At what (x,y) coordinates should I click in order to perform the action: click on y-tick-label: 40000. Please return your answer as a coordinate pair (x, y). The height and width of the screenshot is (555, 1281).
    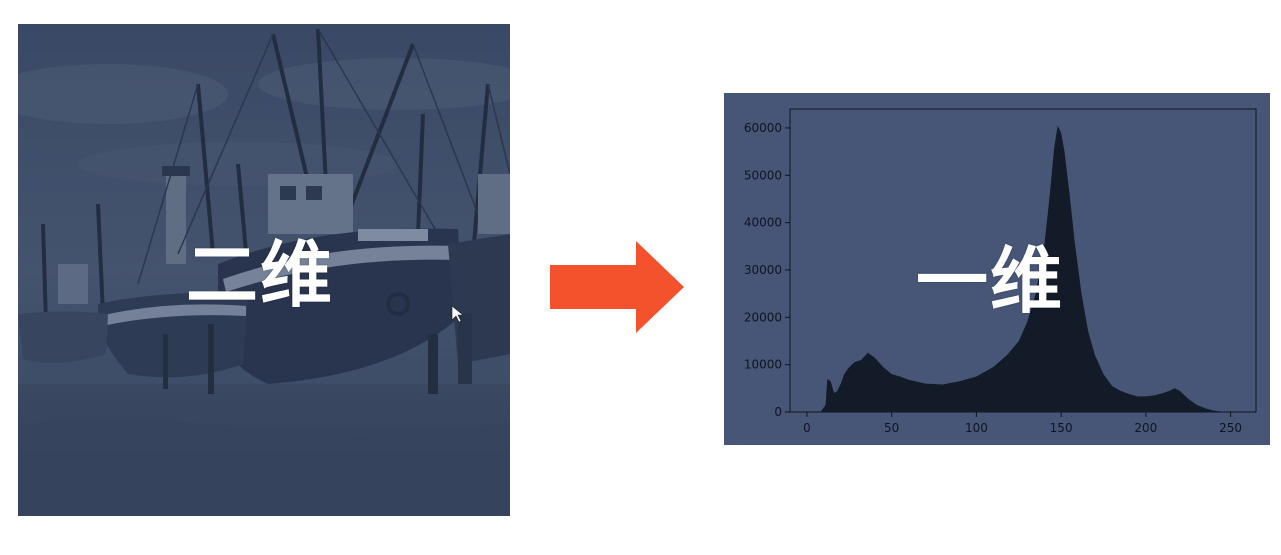
    Looking at the image, I should click on (763, 223).